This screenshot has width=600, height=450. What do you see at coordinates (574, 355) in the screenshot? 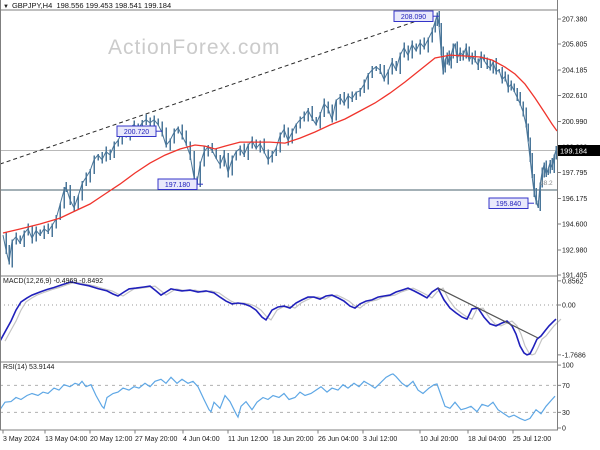
I see `macd-axis-label: -1.7686` at bounding box center [574, 355].